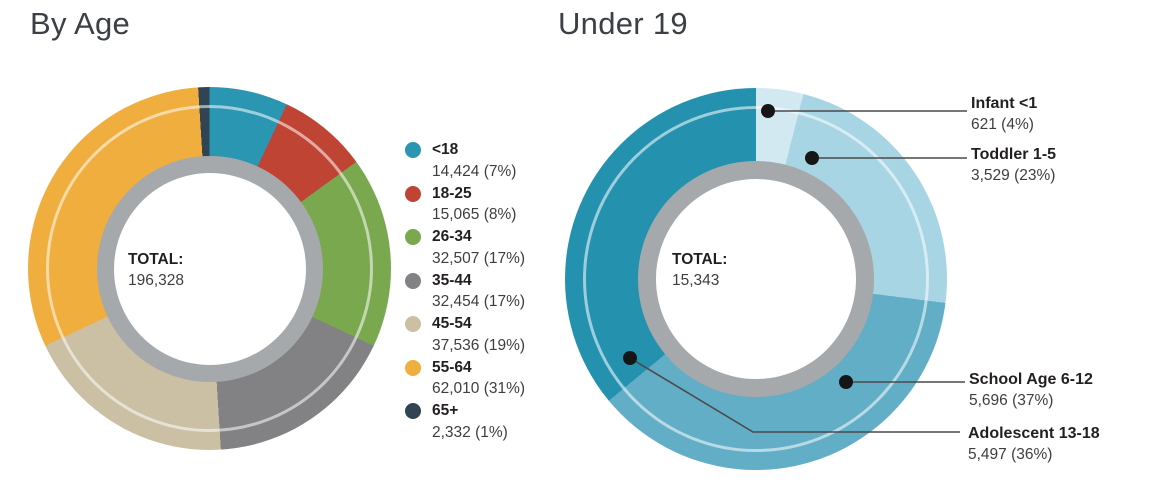  What do you see at coordinates (1031, 390) in the screenshot?
I see `callout-label: School Age 6-12 5,696 (37%)` at bounding box center [1031, 390].